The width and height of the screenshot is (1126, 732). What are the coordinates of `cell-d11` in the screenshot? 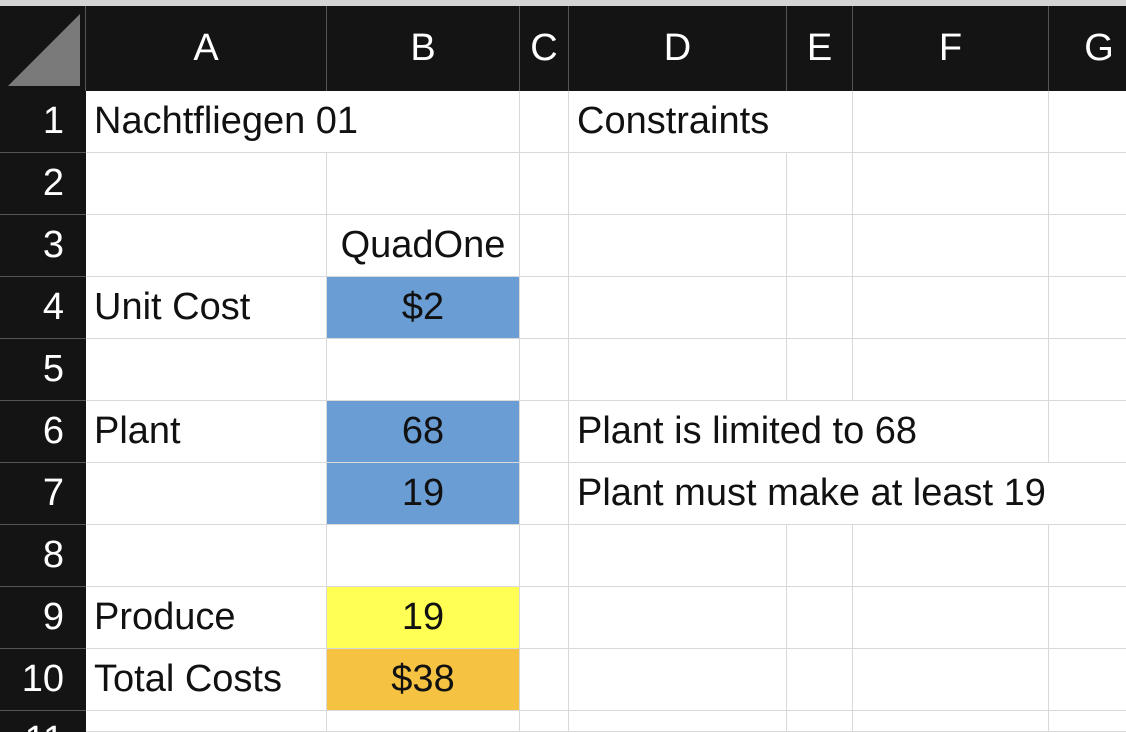 It's located at (678, 721).